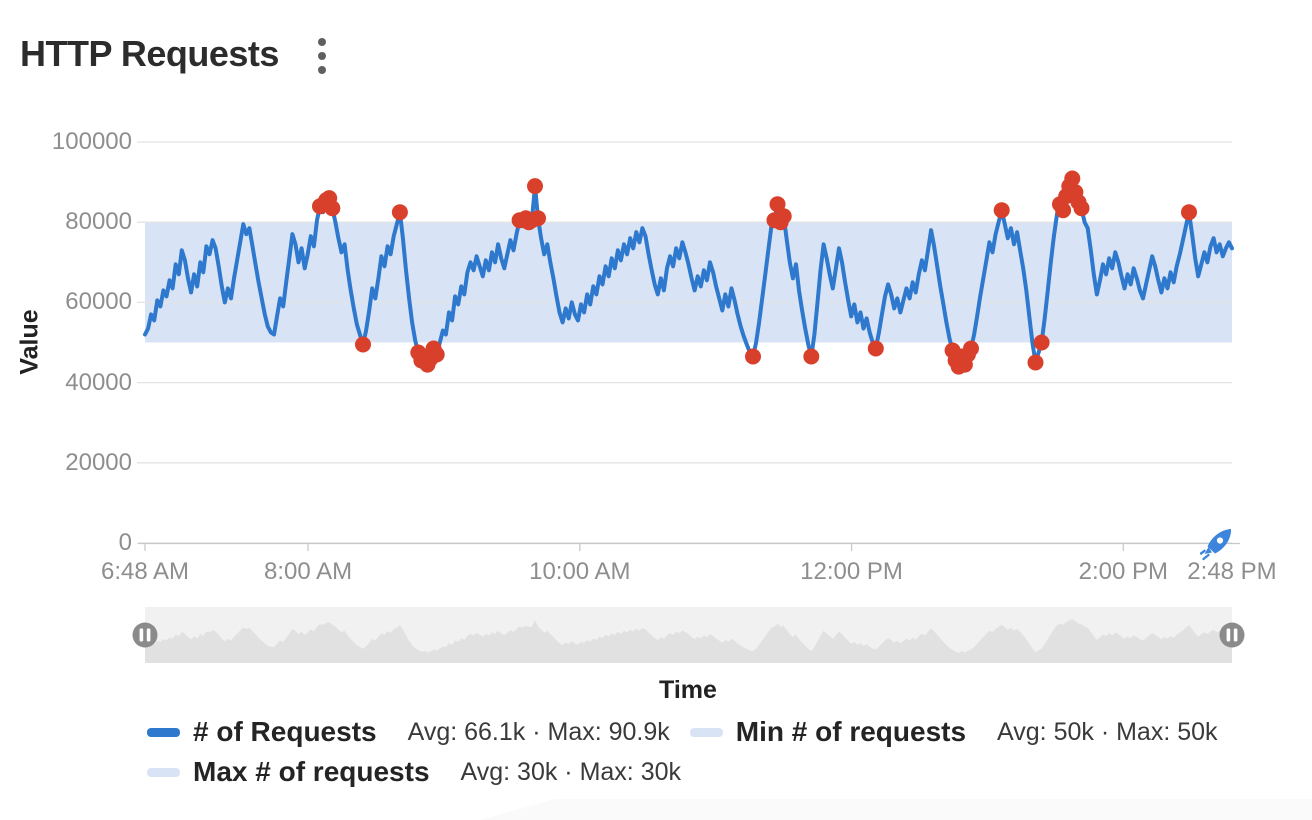  What do you see at coordinates (91, 141) in the screenshot?
I see `y-tick-label: 100000` at bounding box center [91, 141].